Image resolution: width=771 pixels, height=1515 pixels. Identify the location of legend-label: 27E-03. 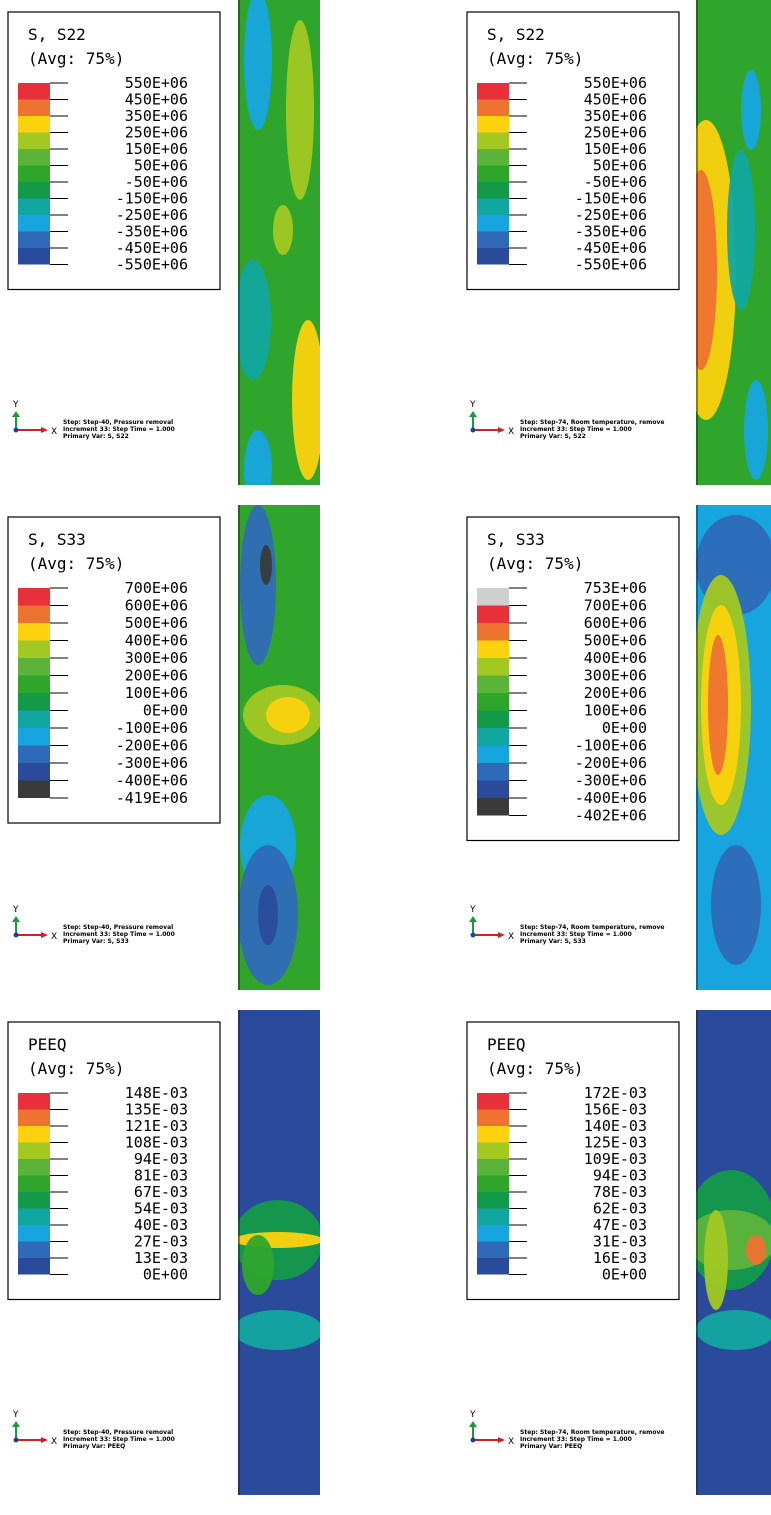
(161, 1242).